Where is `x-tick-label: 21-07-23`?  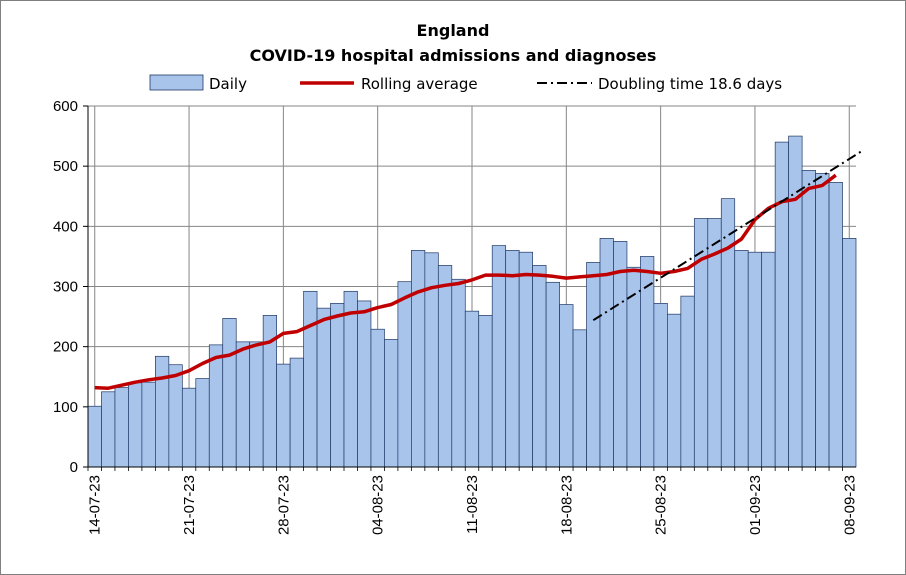 x-tick-label: 21-07-23 is located at coordinates (189, 505).